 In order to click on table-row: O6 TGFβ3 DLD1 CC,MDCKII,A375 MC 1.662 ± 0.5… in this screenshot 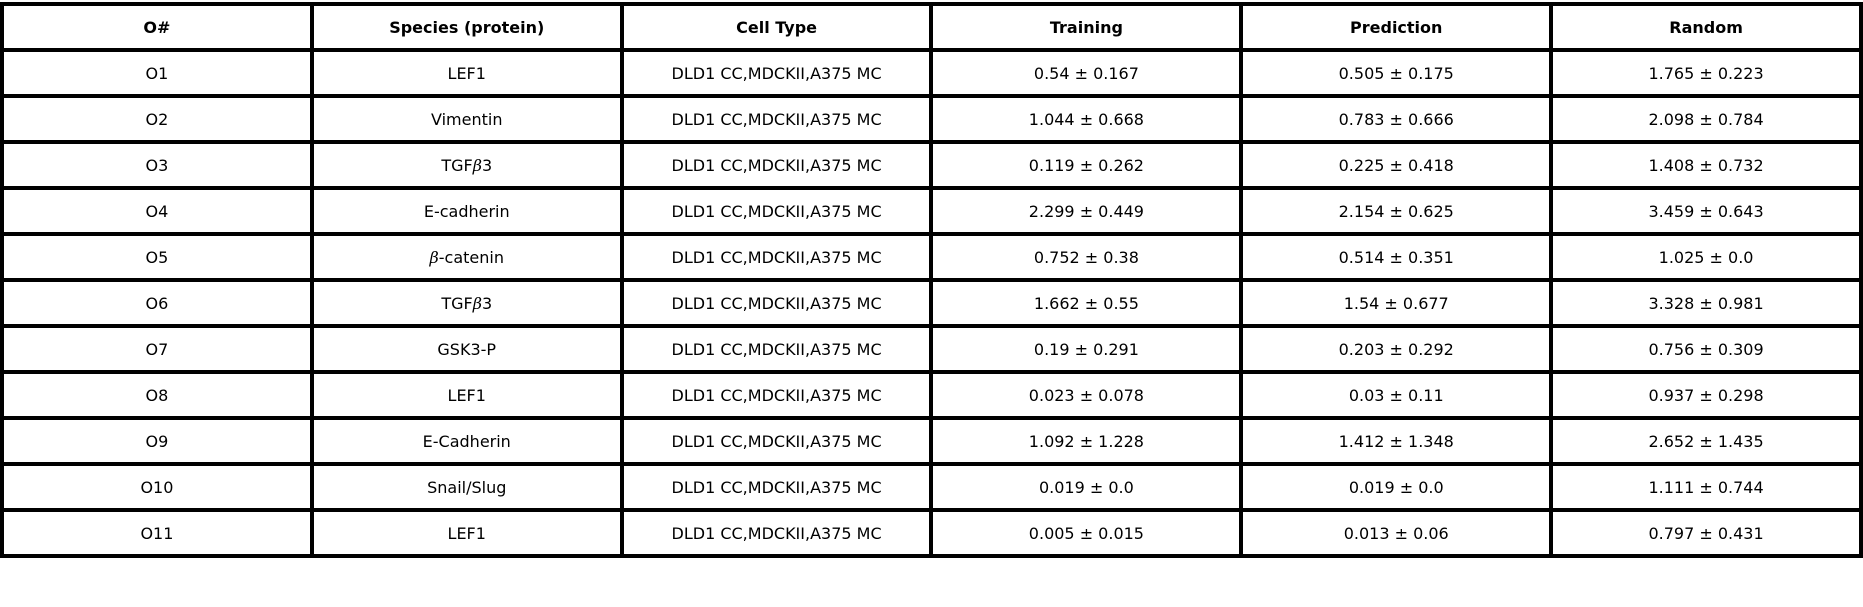, I will do `click(931, 303)`.